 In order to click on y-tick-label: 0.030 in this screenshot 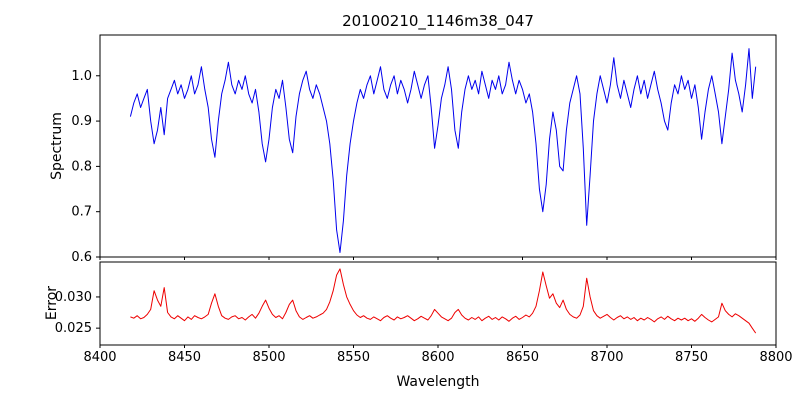, I will do `click(73, 297)`.